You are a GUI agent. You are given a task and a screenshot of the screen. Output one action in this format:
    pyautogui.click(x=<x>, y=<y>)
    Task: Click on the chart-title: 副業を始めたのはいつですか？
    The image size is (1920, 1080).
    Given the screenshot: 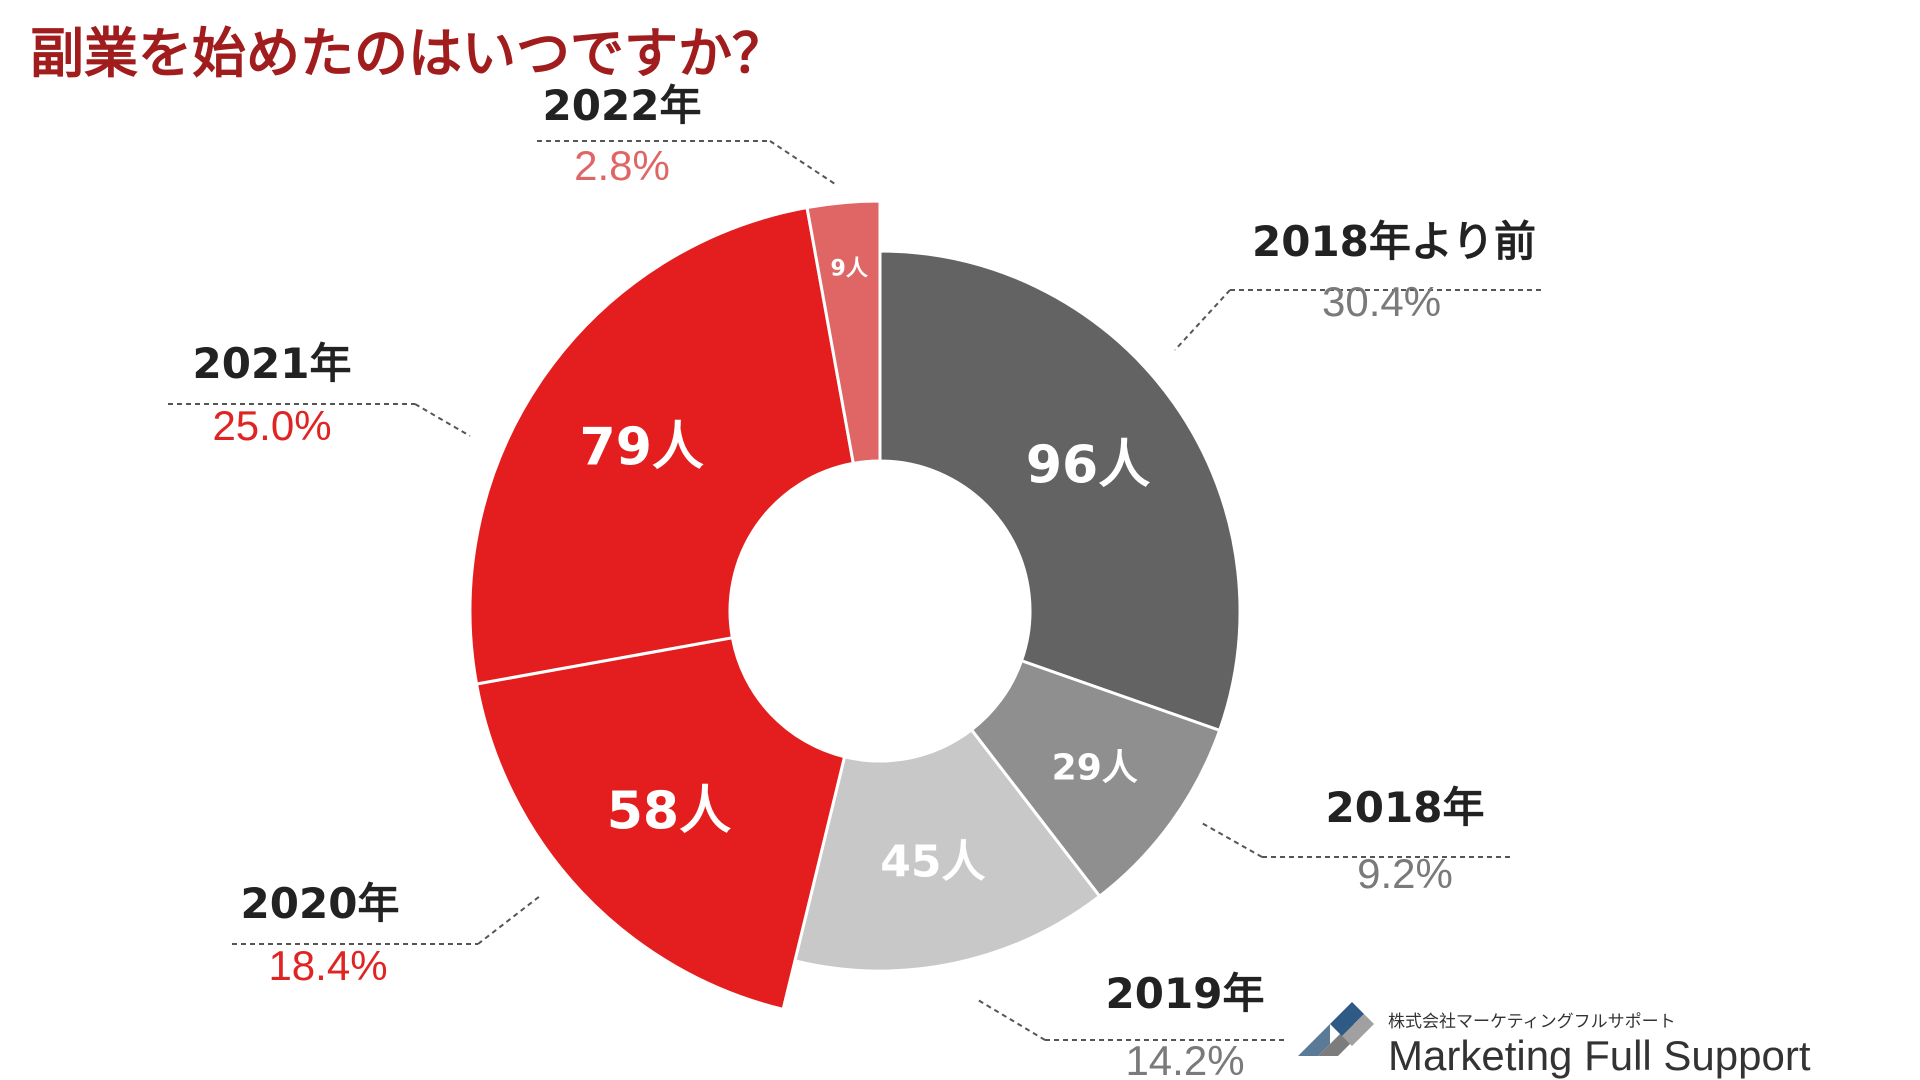 What is the action you would take?
    pyautogui.click(x=408, y=53)
    